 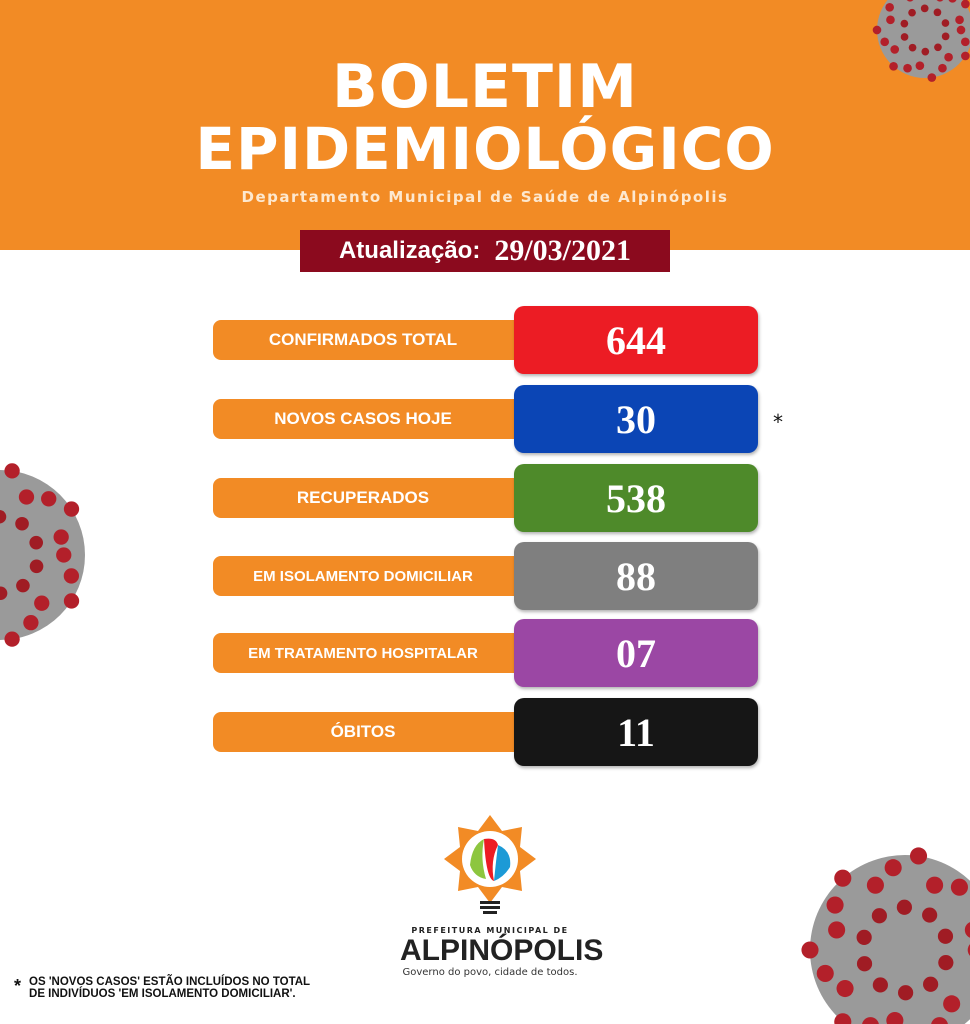 I want to click on logo-slogan: Governo do povo, cidade de todos., so click(x=490, y=972).